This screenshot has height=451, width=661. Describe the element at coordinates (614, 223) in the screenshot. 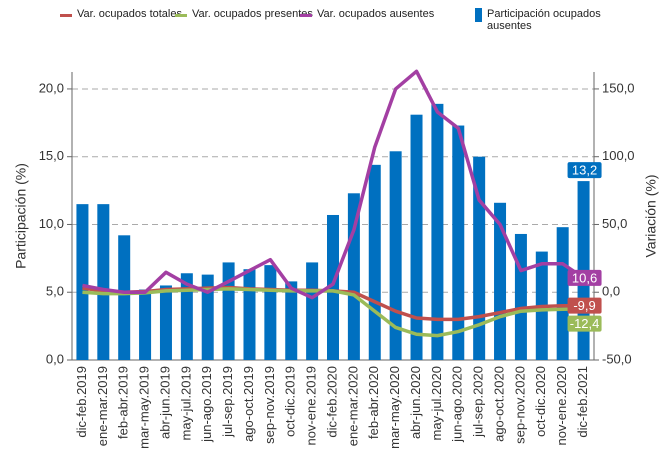

I see `y2-tick-label: 50,0` at that location.